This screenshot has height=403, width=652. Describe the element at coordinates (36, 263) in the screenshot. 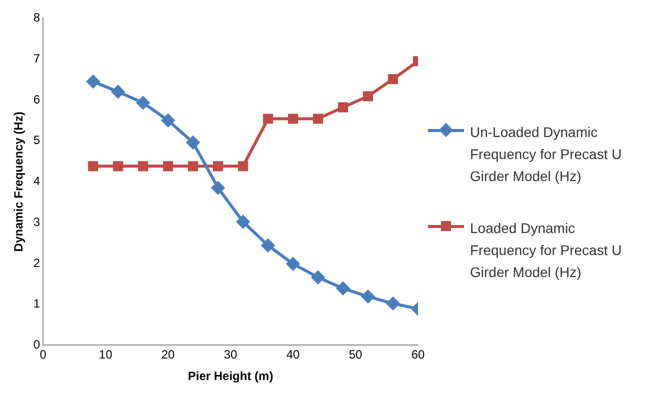

I see `y-tick-label: 2` at that location.